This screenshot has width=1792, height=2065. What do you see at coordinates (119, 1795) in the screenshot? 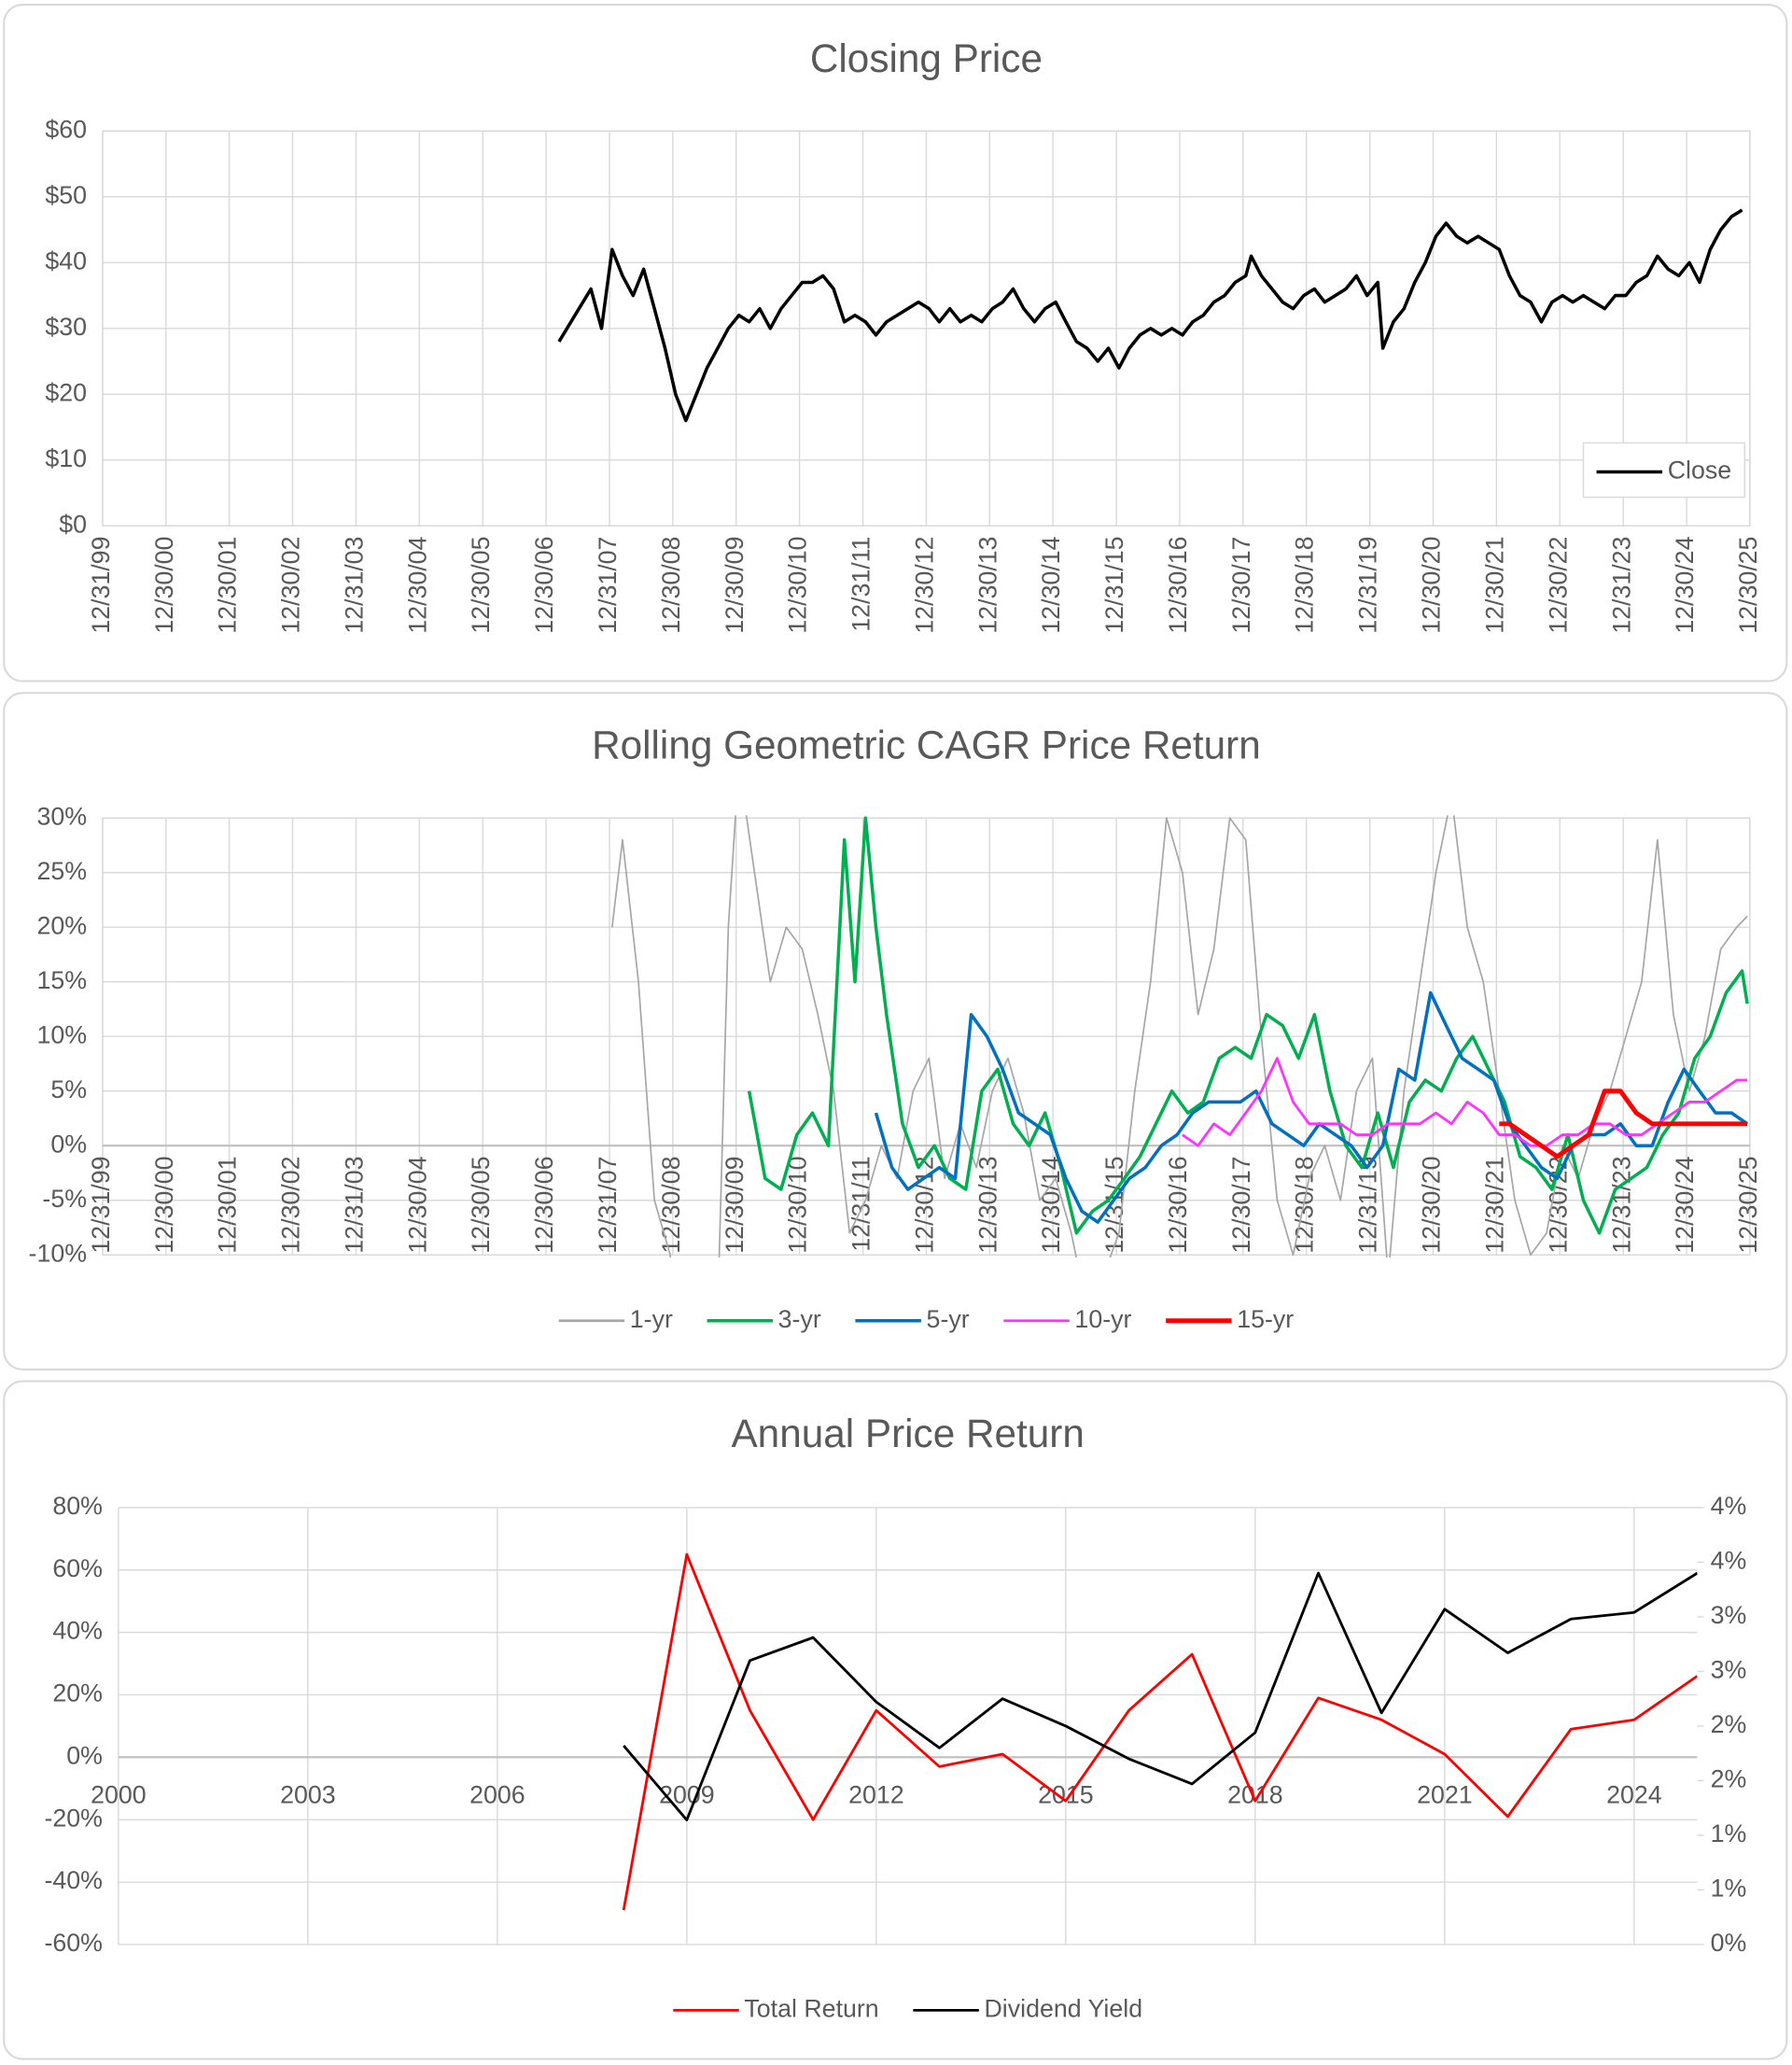
I see `x-tick-label: 2000` at bounding box center [119, 1795].